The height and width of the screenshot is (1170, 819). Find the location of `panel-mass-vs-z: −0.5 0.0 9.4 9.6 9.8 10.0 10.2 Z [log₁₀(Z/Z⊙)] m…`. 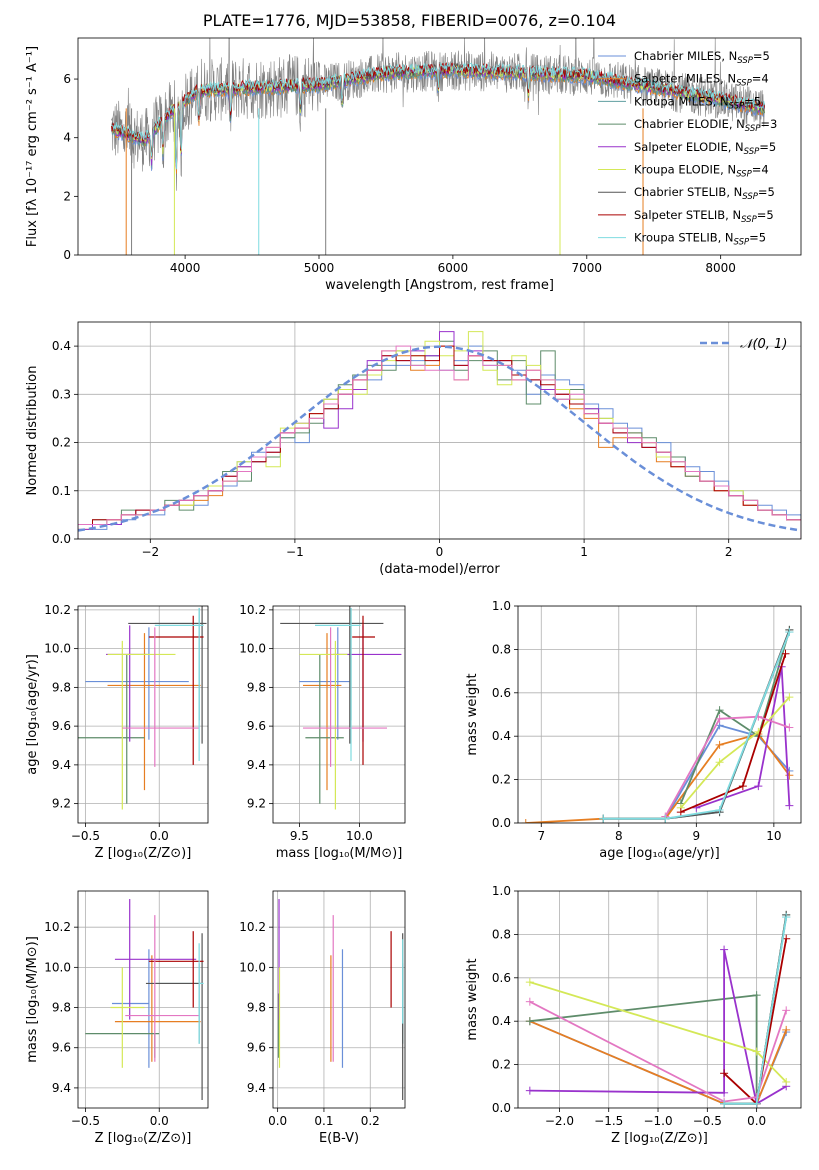

panel-mass-vs-z: −0.5 0.0 9.4 9.6 9.8 10.0 10.2 Z [log₁₀(Z/Z⊙)] m… is located at coordinates (117, 1018).